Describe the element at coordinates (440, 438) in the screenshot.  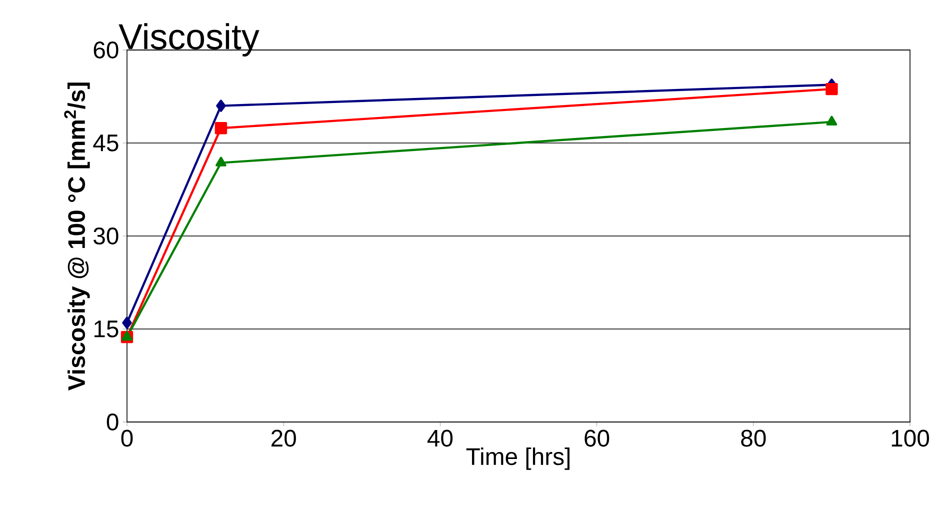
I see `x-tick-label: 40` at that location.